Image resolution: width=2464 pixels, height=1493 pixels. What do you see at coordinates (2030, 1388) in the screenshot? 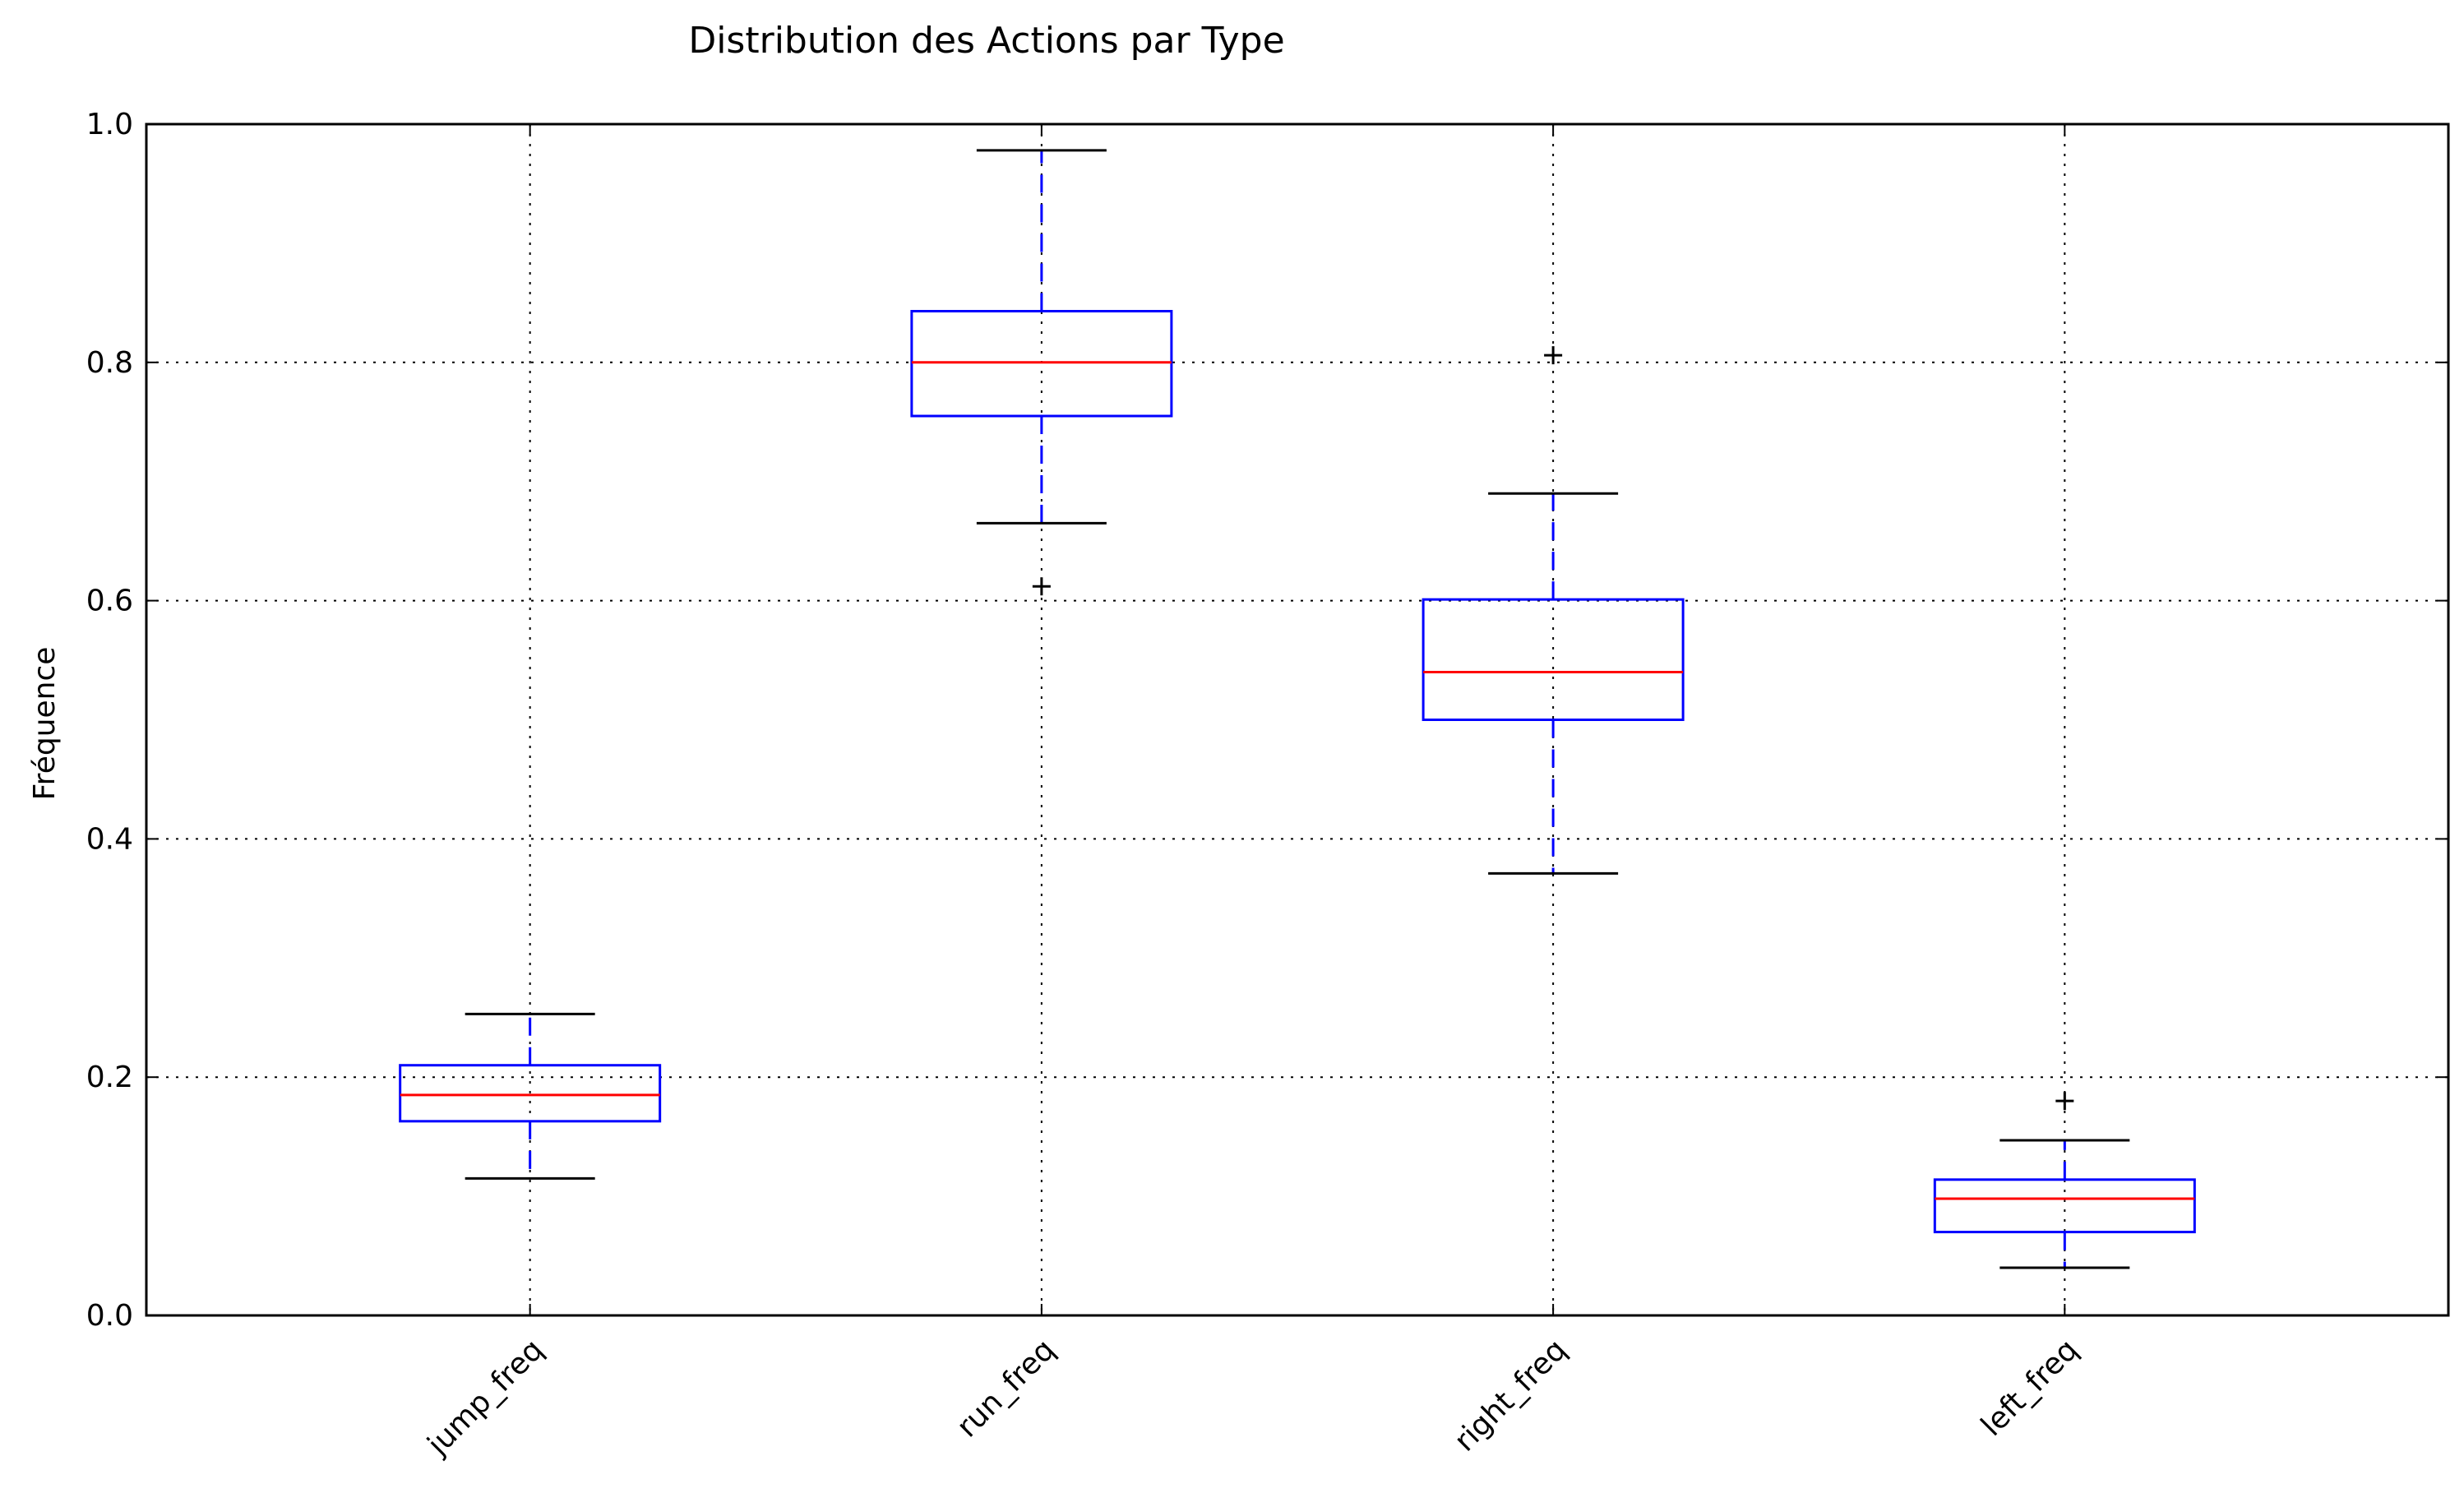
I see `x-tick-label: left_freq` at bounding box center [2030, 1388].